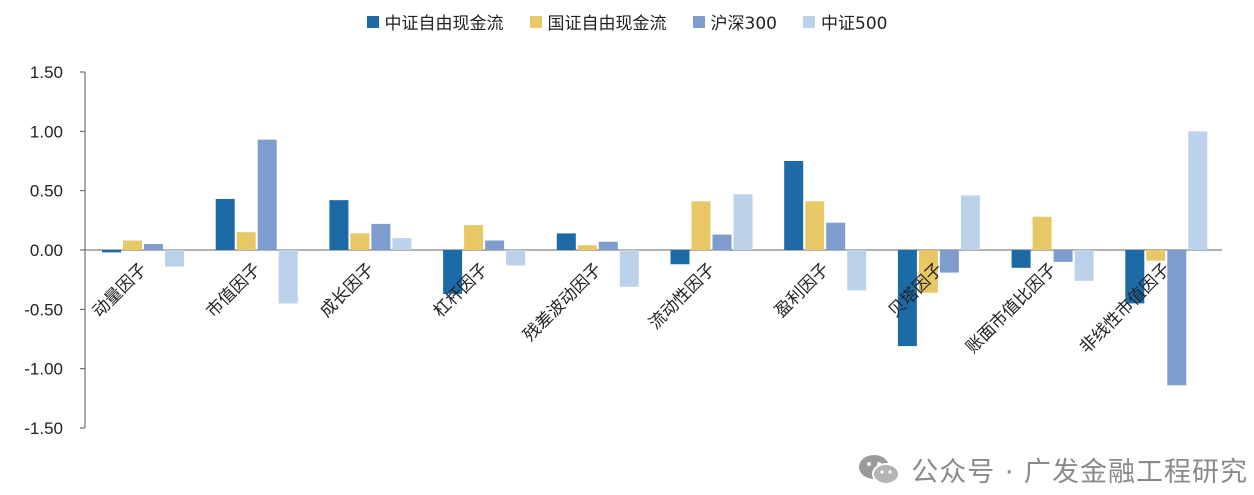  What do you see at coordinates (1079, 472) in the screenshot?
I see `watermark-text: 公众号 · 广发金融工程研究` at bounding box center [1079, 472].